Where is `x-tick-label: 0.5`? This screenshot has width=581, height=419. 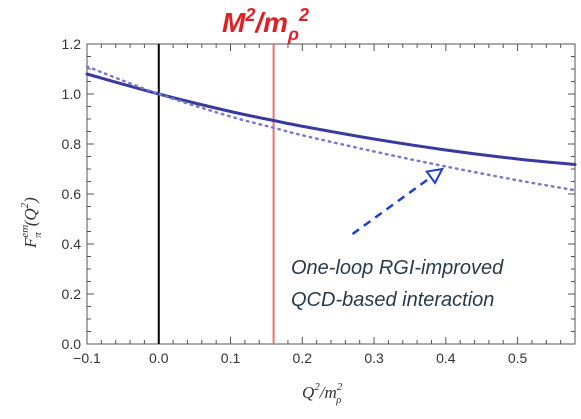 x-tick-label: 0.5 is located at coordinates (518, 358).